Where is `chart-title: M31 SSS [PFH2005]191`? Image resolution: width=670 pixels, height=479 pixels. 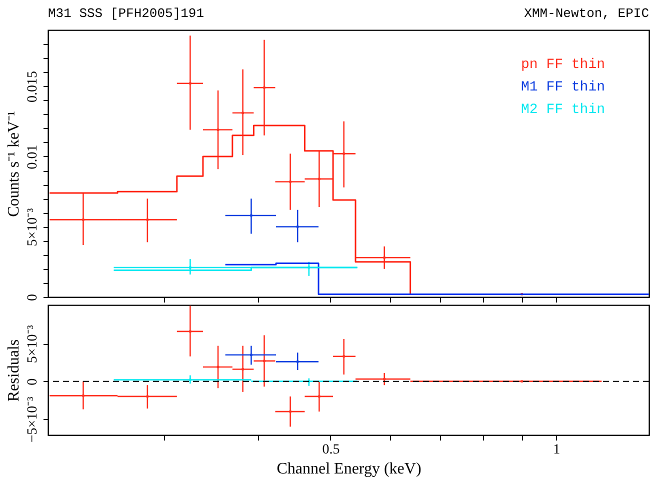
chart-title: M31 SSS [PFH2005]191 is located at coordinates (126, 13).